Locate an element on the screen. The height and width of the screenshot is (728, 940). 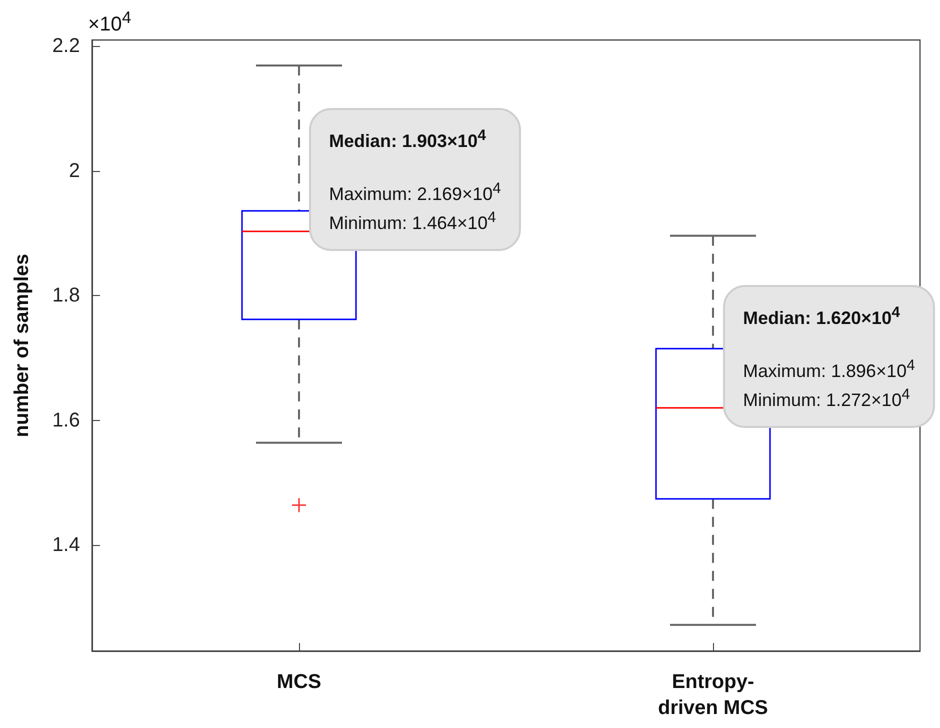
y-tick-label: 2 is located at coordinates (74, 171).